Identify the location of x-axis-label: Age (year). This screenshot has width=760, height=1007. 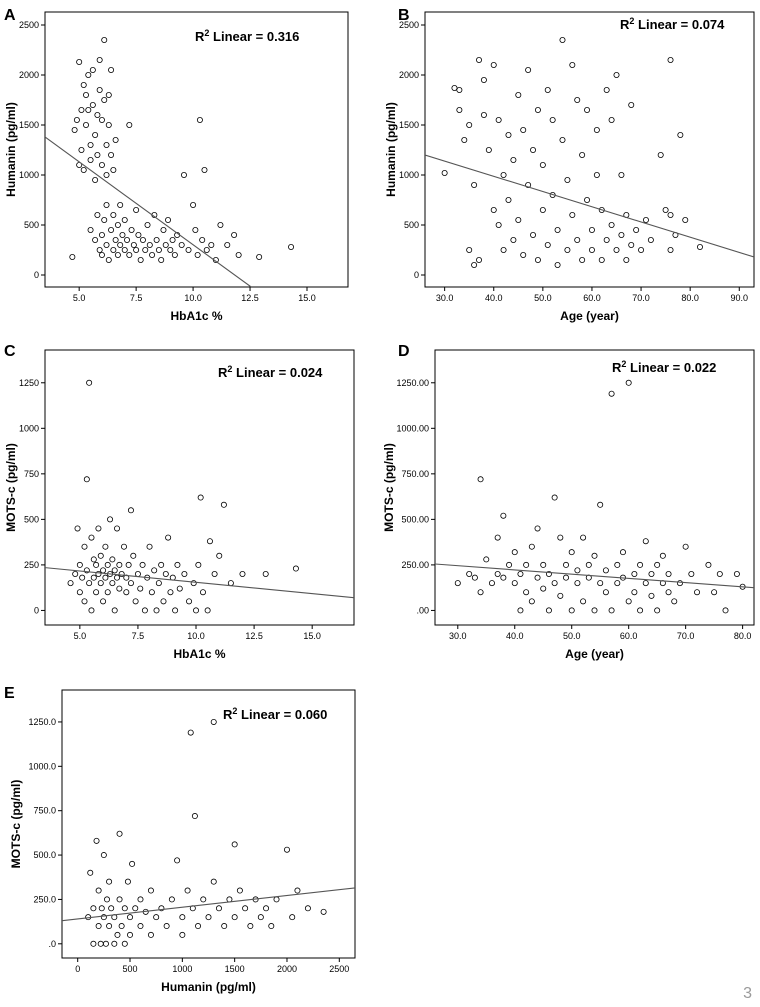
(594, 654).